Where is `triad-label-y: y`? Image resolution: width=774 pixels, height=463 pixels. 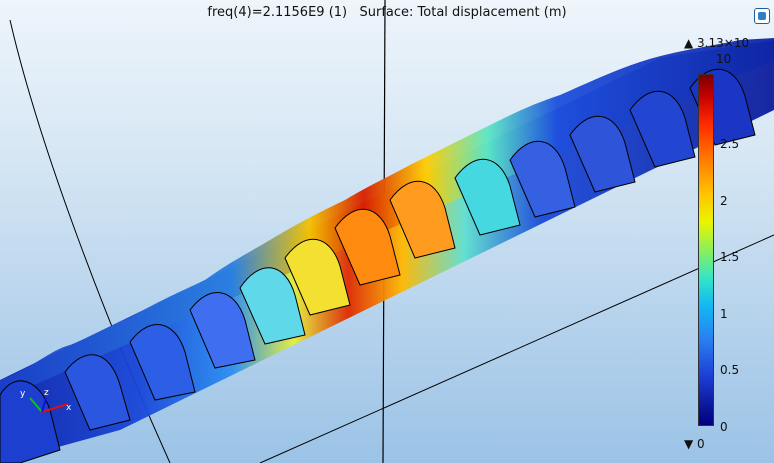
triad-label-y: y is located at coordinates (23, 394).